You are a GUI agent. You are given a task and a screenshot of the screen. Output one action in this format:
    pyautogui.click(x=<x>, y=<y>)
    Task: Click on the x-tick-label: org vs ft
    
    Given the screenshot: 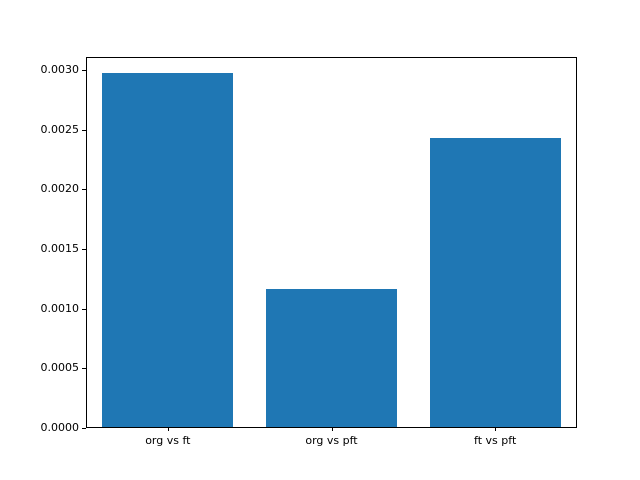 What is the action you would take?
    pyautogui.click(x=168, y=440)
    